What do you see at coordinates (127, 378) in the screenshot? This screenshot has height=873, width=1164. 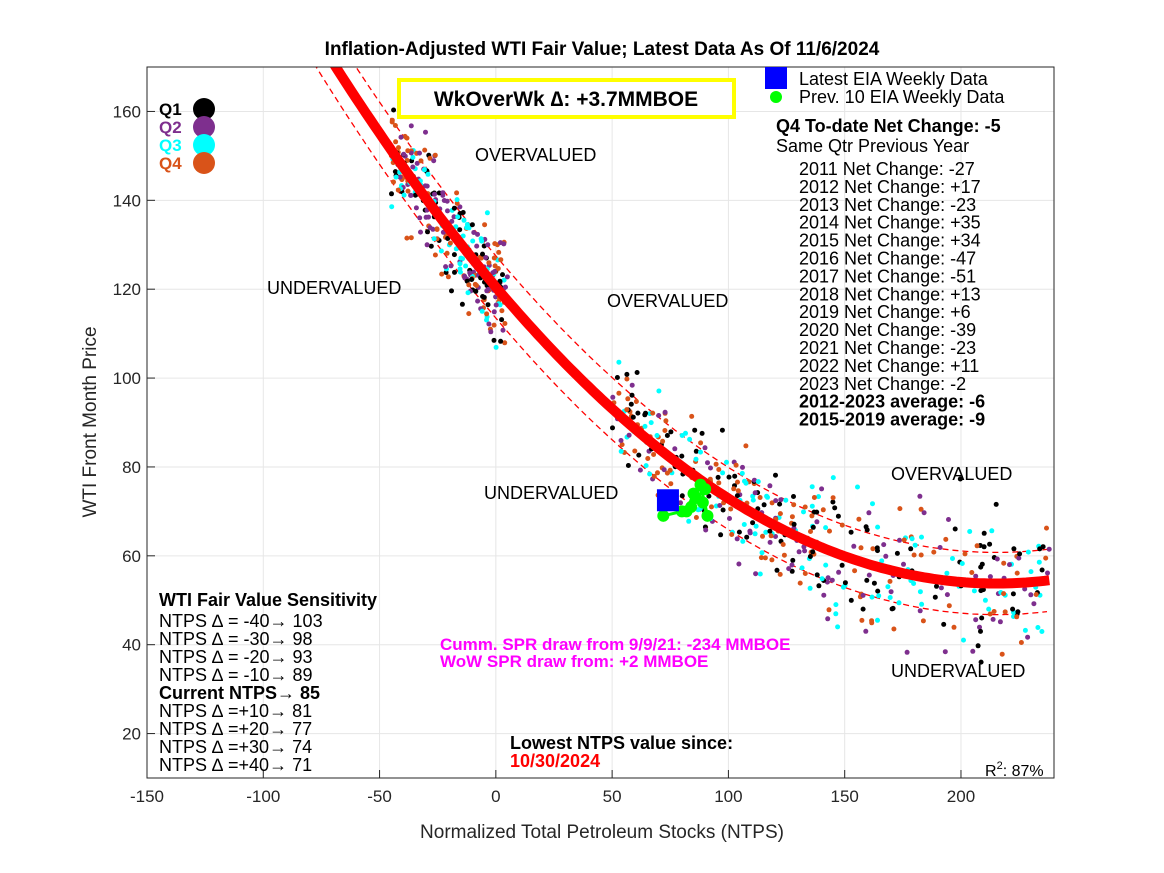 I see `y-tick-label: 100` at bounding box center [127, 378].